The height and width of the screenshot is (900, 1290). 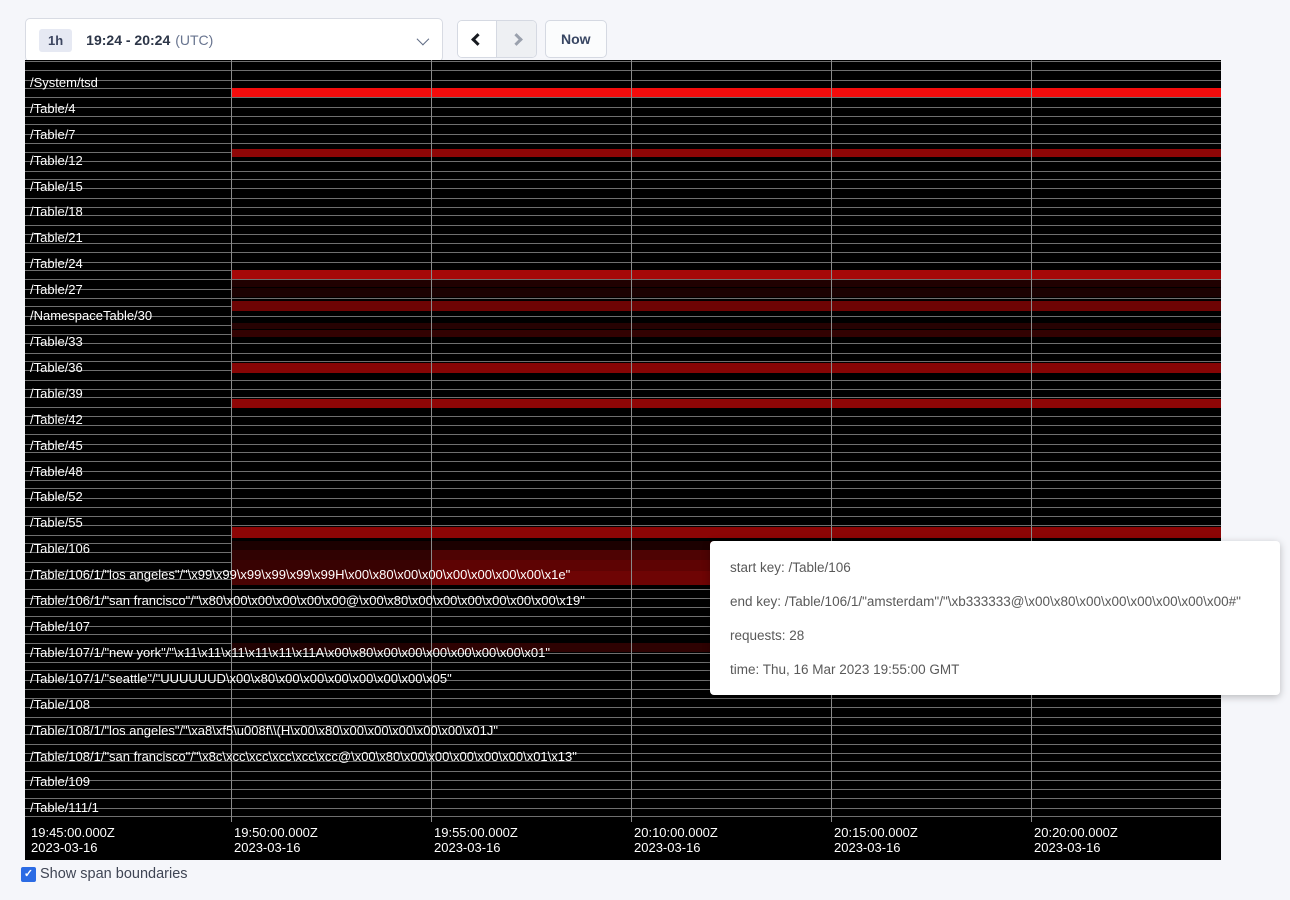 I want to click on tooltip-line: start key: /Table/106, so click(x=790, y=567).